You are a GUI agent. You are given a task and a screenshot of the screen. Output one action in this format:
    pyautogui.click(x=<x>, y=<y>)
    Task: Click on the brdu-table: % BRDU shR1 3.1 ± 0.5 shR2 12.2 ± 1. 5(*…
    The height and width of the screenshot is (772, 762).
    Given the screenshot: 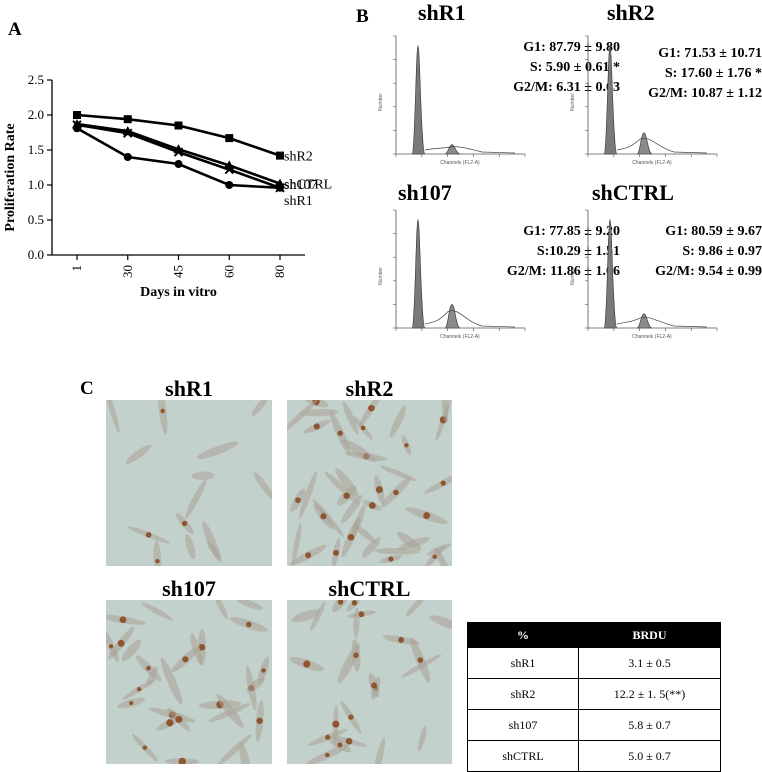 What is the action you would take?
    pyautogui.click(x=594, y=697)
    